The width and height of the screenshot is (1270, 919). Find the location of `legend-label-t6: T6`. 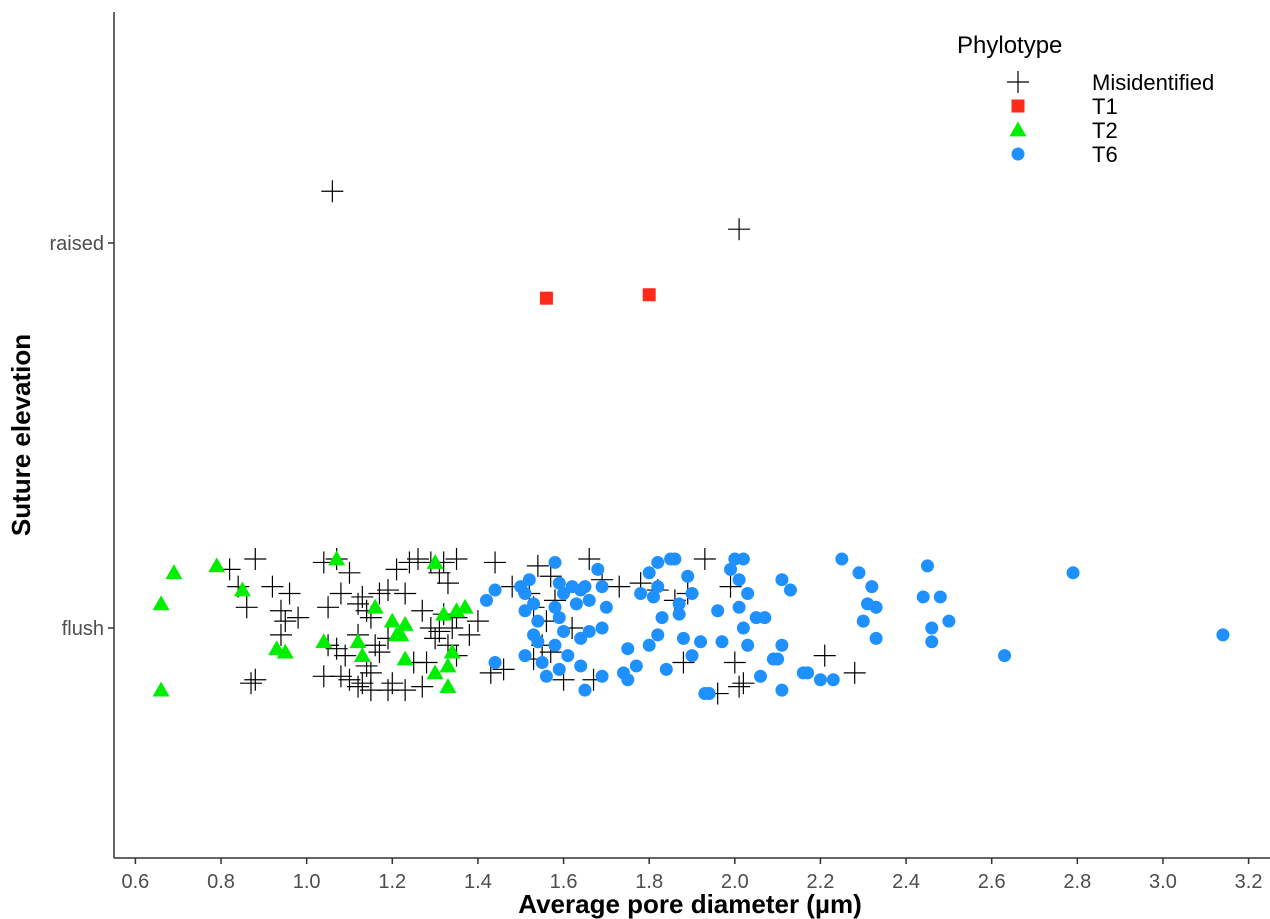

legend-label-t6: T6 is located at coordinates (1105, 154).